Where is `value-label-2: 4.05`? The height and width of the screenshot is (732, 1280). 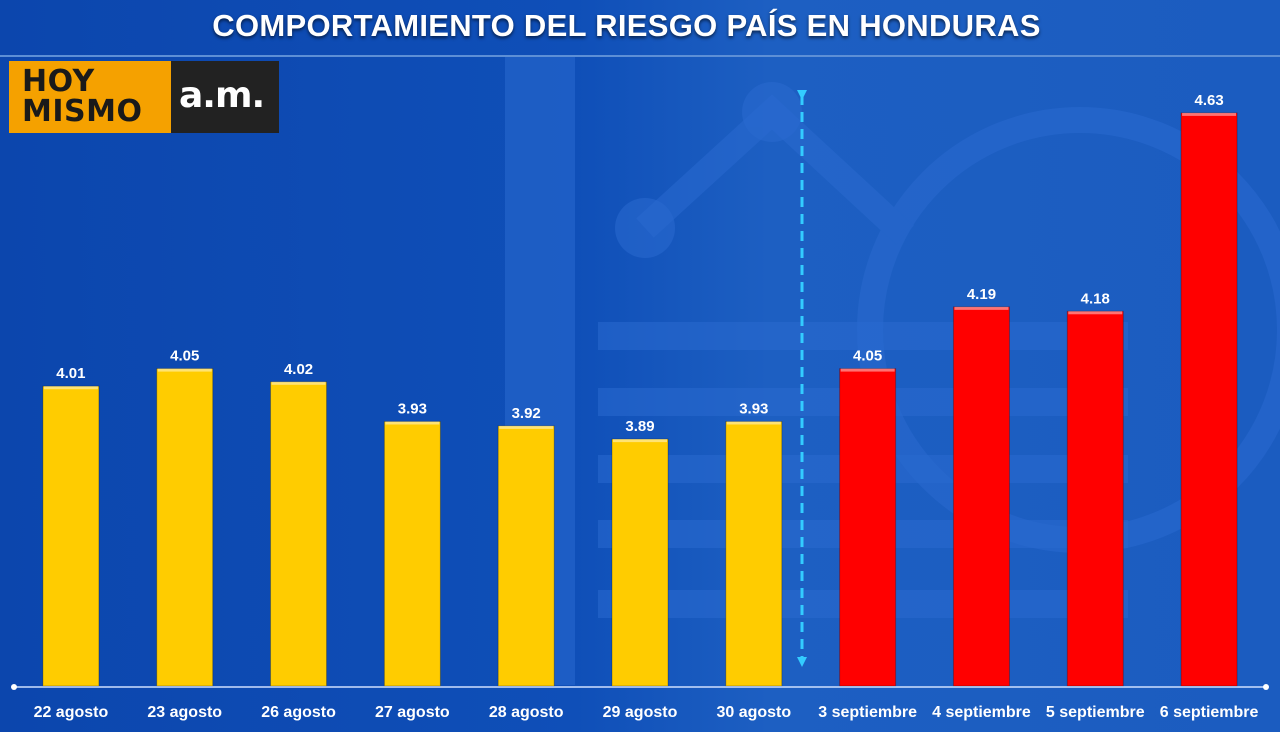 value-label-2: 4.05 is located at coordinates (184, 356).